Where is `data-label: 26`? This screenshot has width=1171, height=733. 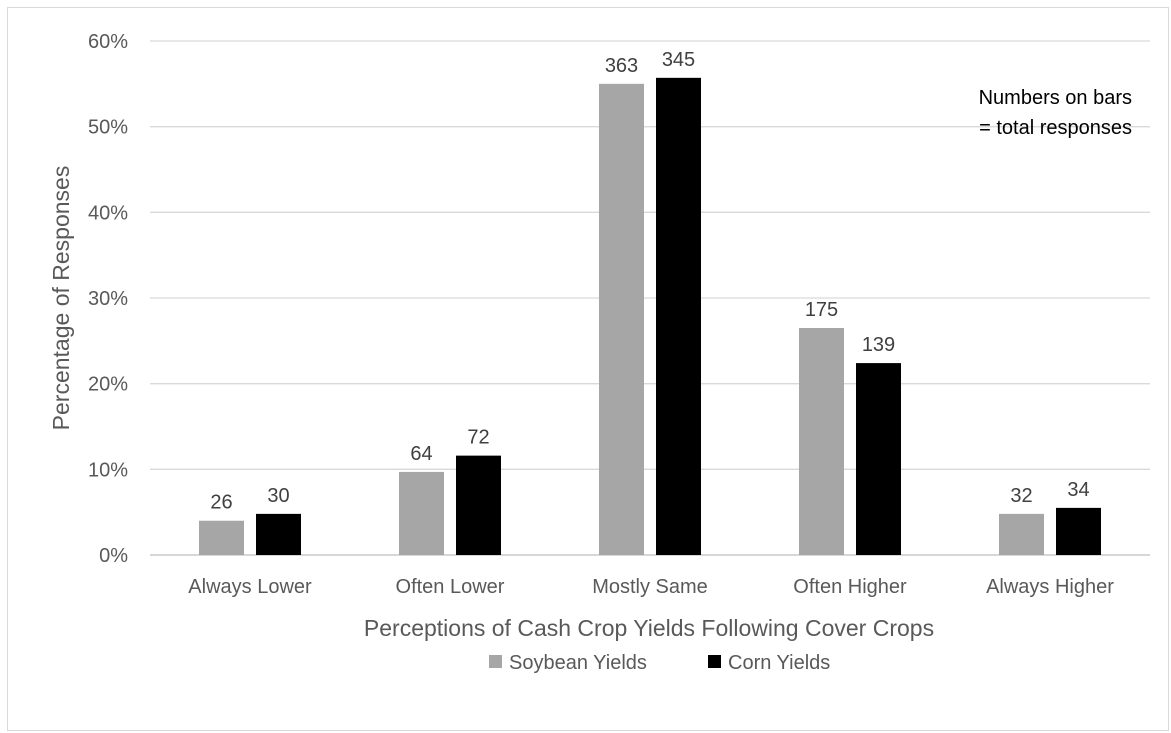 data-label: 26 is located at coordinates (221, 503).